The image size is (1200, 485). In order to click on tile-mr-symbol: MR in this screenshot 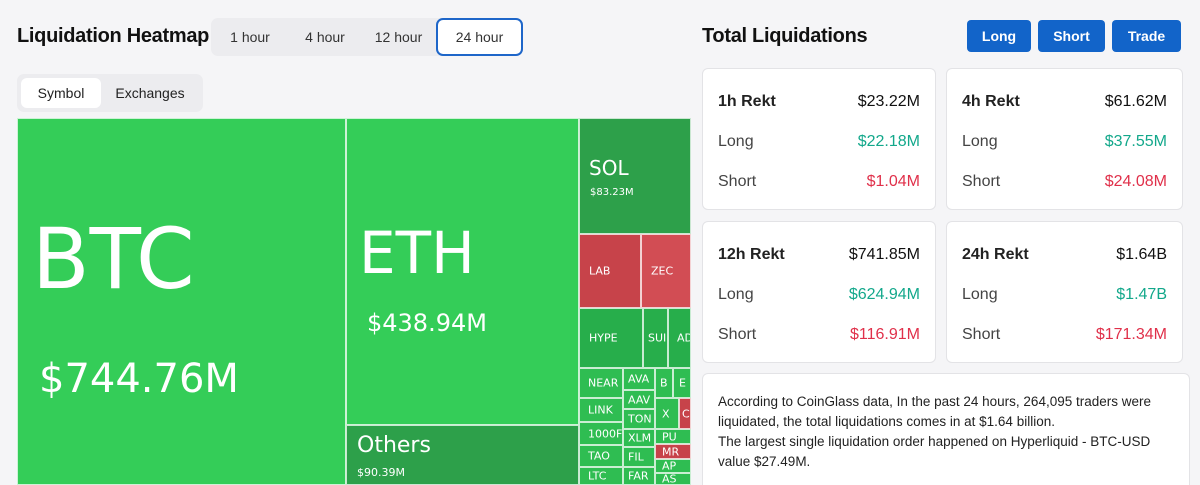, I will do `click(671, 451)`.